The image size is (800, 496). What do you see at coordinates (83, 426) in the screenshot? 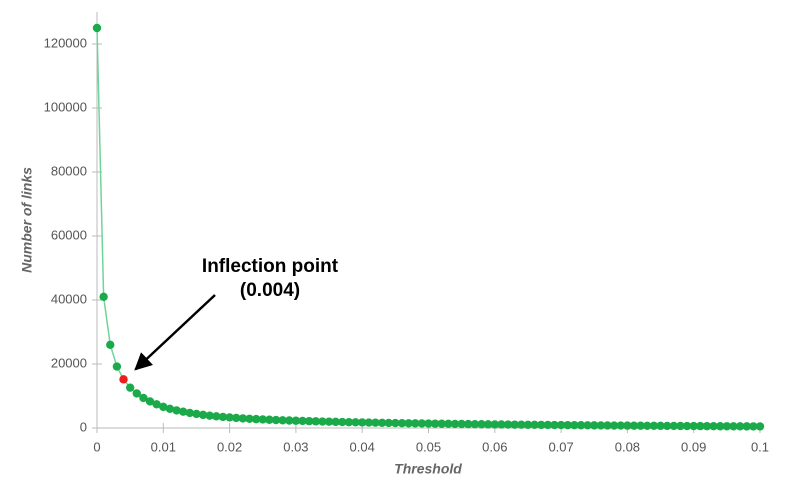
I see `y-tick-label: 0` at bounding box center [83, 426].